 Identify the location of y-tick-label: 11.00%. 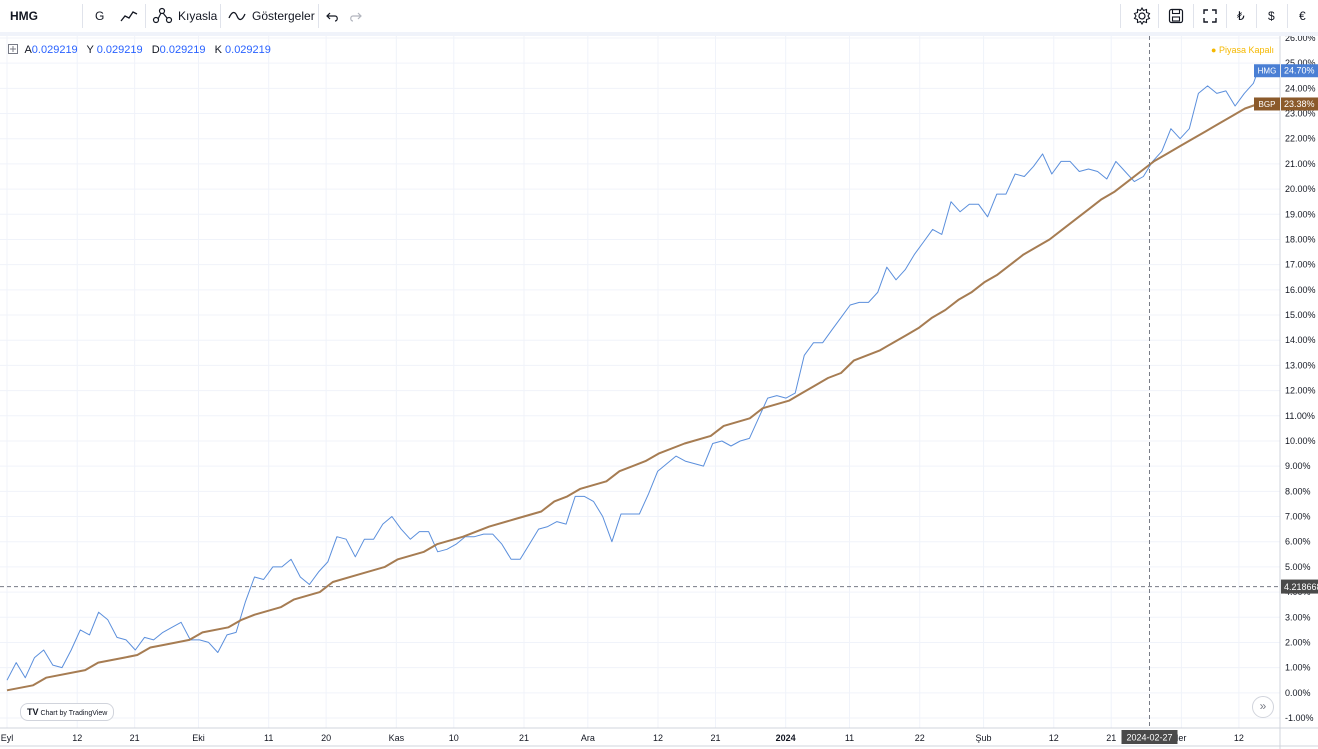
(1300, 416).